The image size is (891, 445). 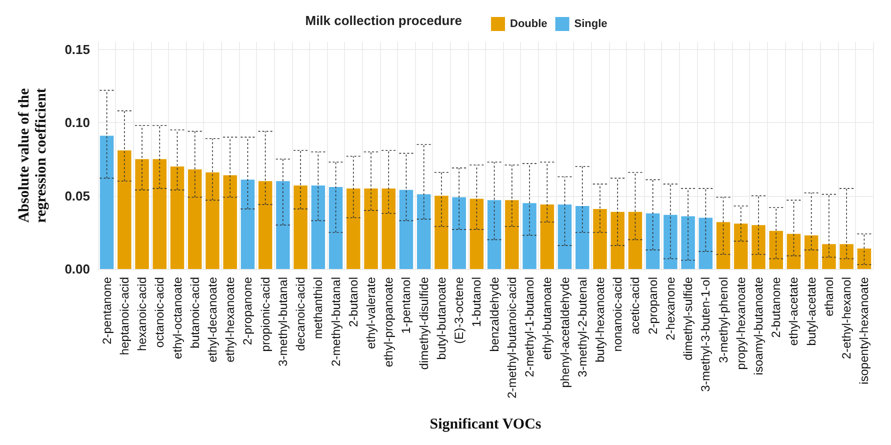 What do you see at coordinates (371, 313) in the screenshot?
I see `x-tick-label: ethyl-valerate` at bounding box center [371, 313].